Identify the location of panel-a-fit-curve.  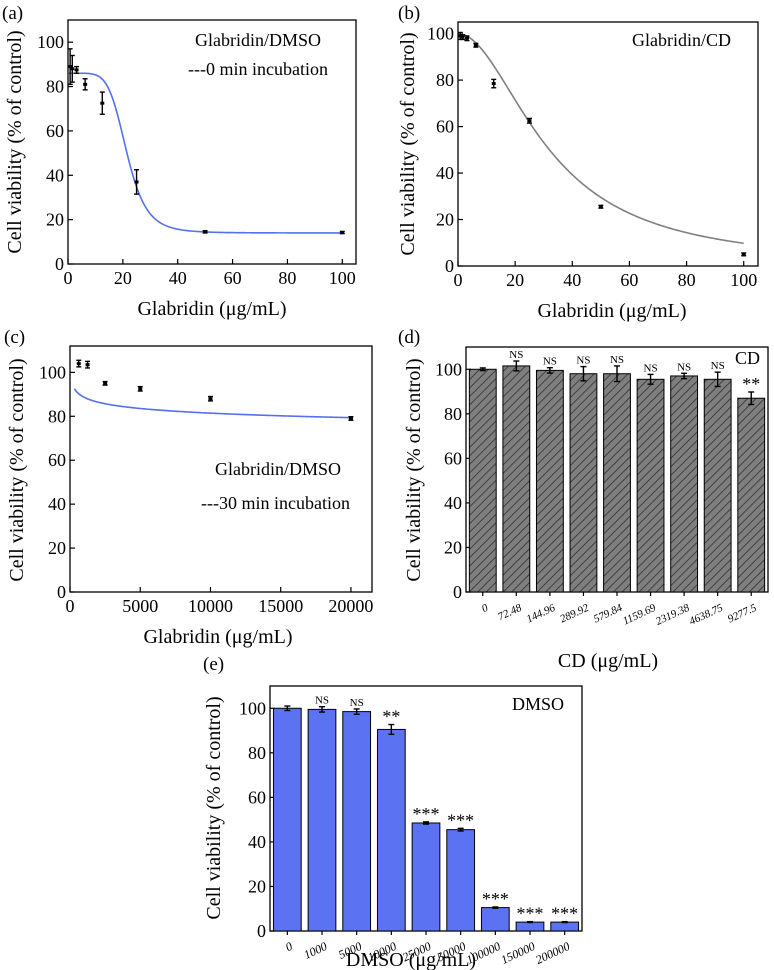
(205, 153).